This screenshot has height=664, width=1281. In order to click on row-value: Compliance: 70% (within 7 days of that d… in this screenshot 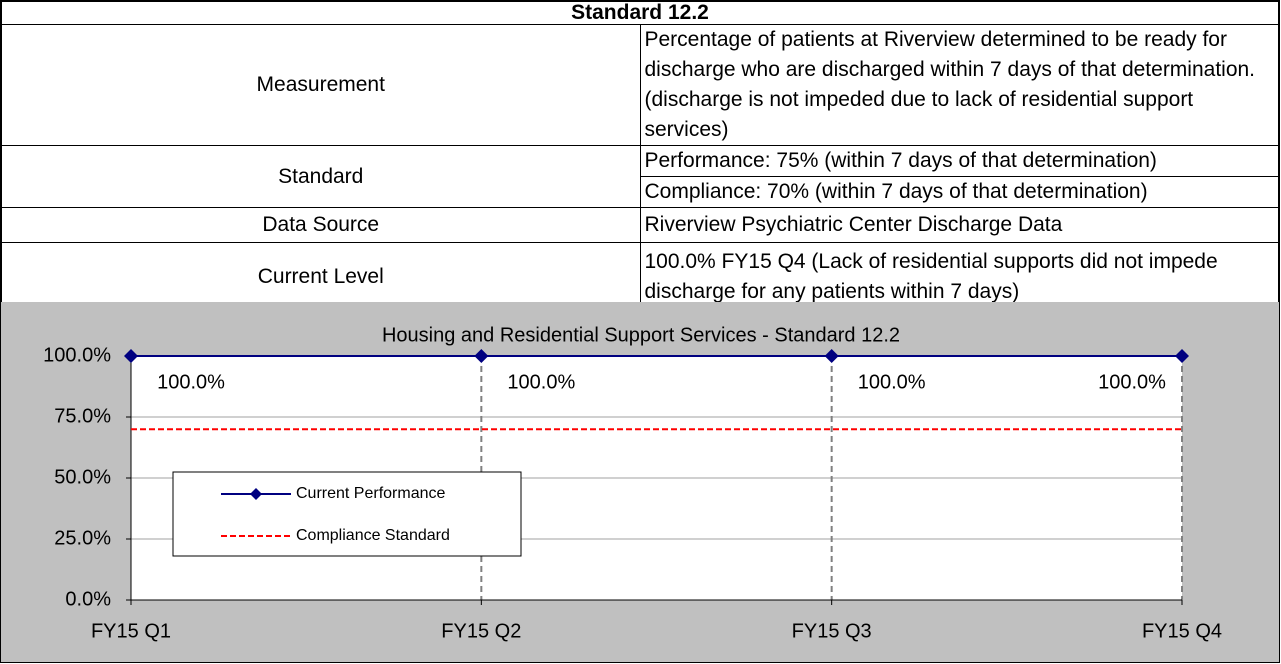, I will do `click(959, 192)`.